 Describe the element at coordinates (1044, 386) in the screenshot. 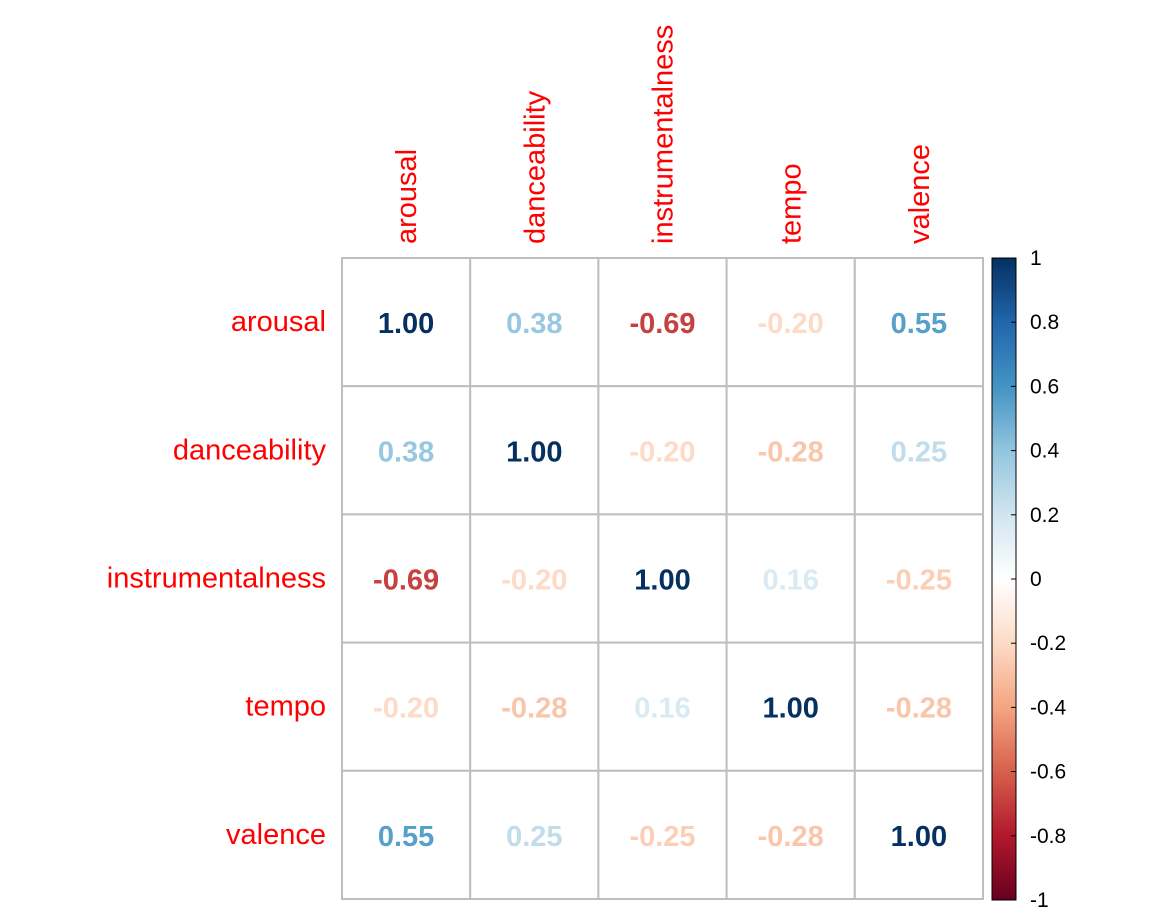

I see `colorbar-tick-label: 0.6` at that location.